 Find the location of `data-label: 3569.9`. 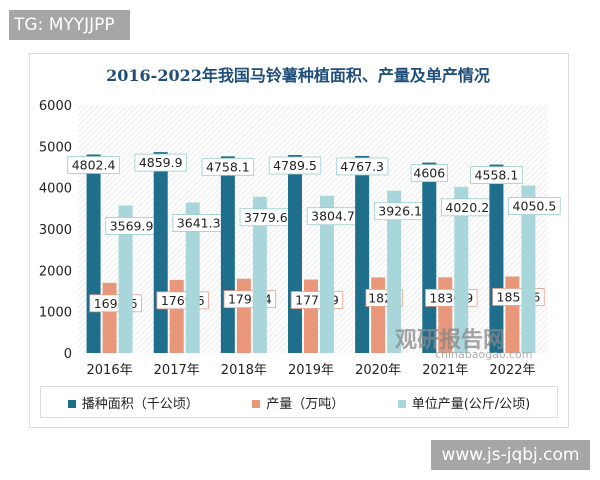

data-label: 3569.9 is located at coordinates (132, 225).